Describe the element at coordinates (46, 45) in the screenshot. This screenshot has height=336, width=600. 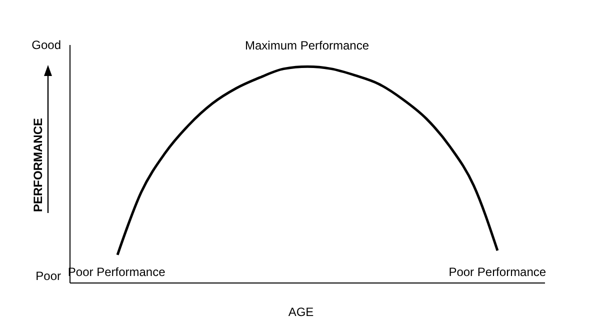
I see `text: Good` at that location.